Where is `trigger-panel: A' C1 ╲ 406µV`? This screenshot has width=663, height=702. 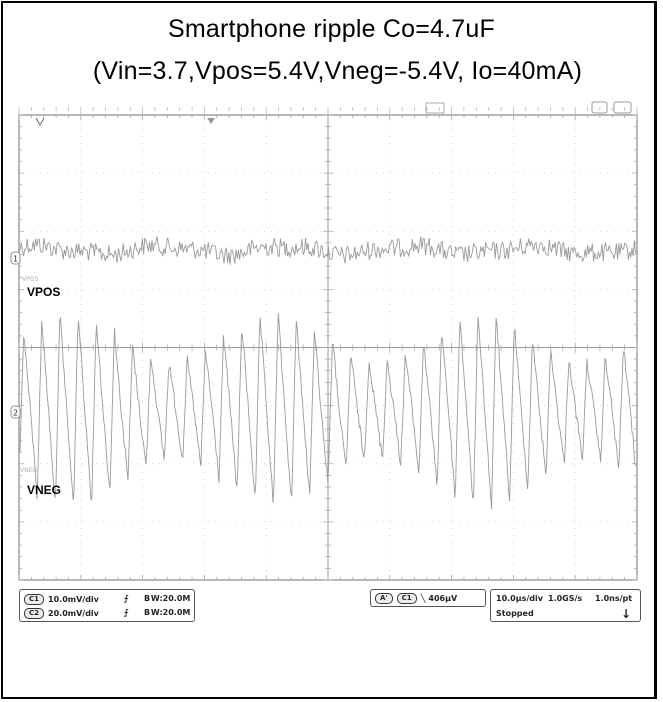
trigger-panel: A' C1 ╲ 406µV is located at coordinates (428, 598).